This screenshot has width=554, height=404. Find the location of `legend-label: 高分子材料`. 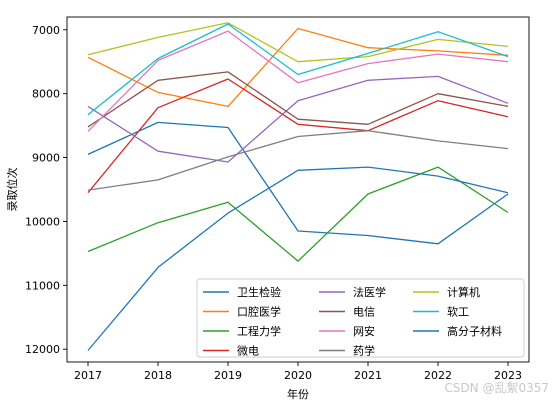

legend-label: 高分子材料 is located at coordinates (474, 331).